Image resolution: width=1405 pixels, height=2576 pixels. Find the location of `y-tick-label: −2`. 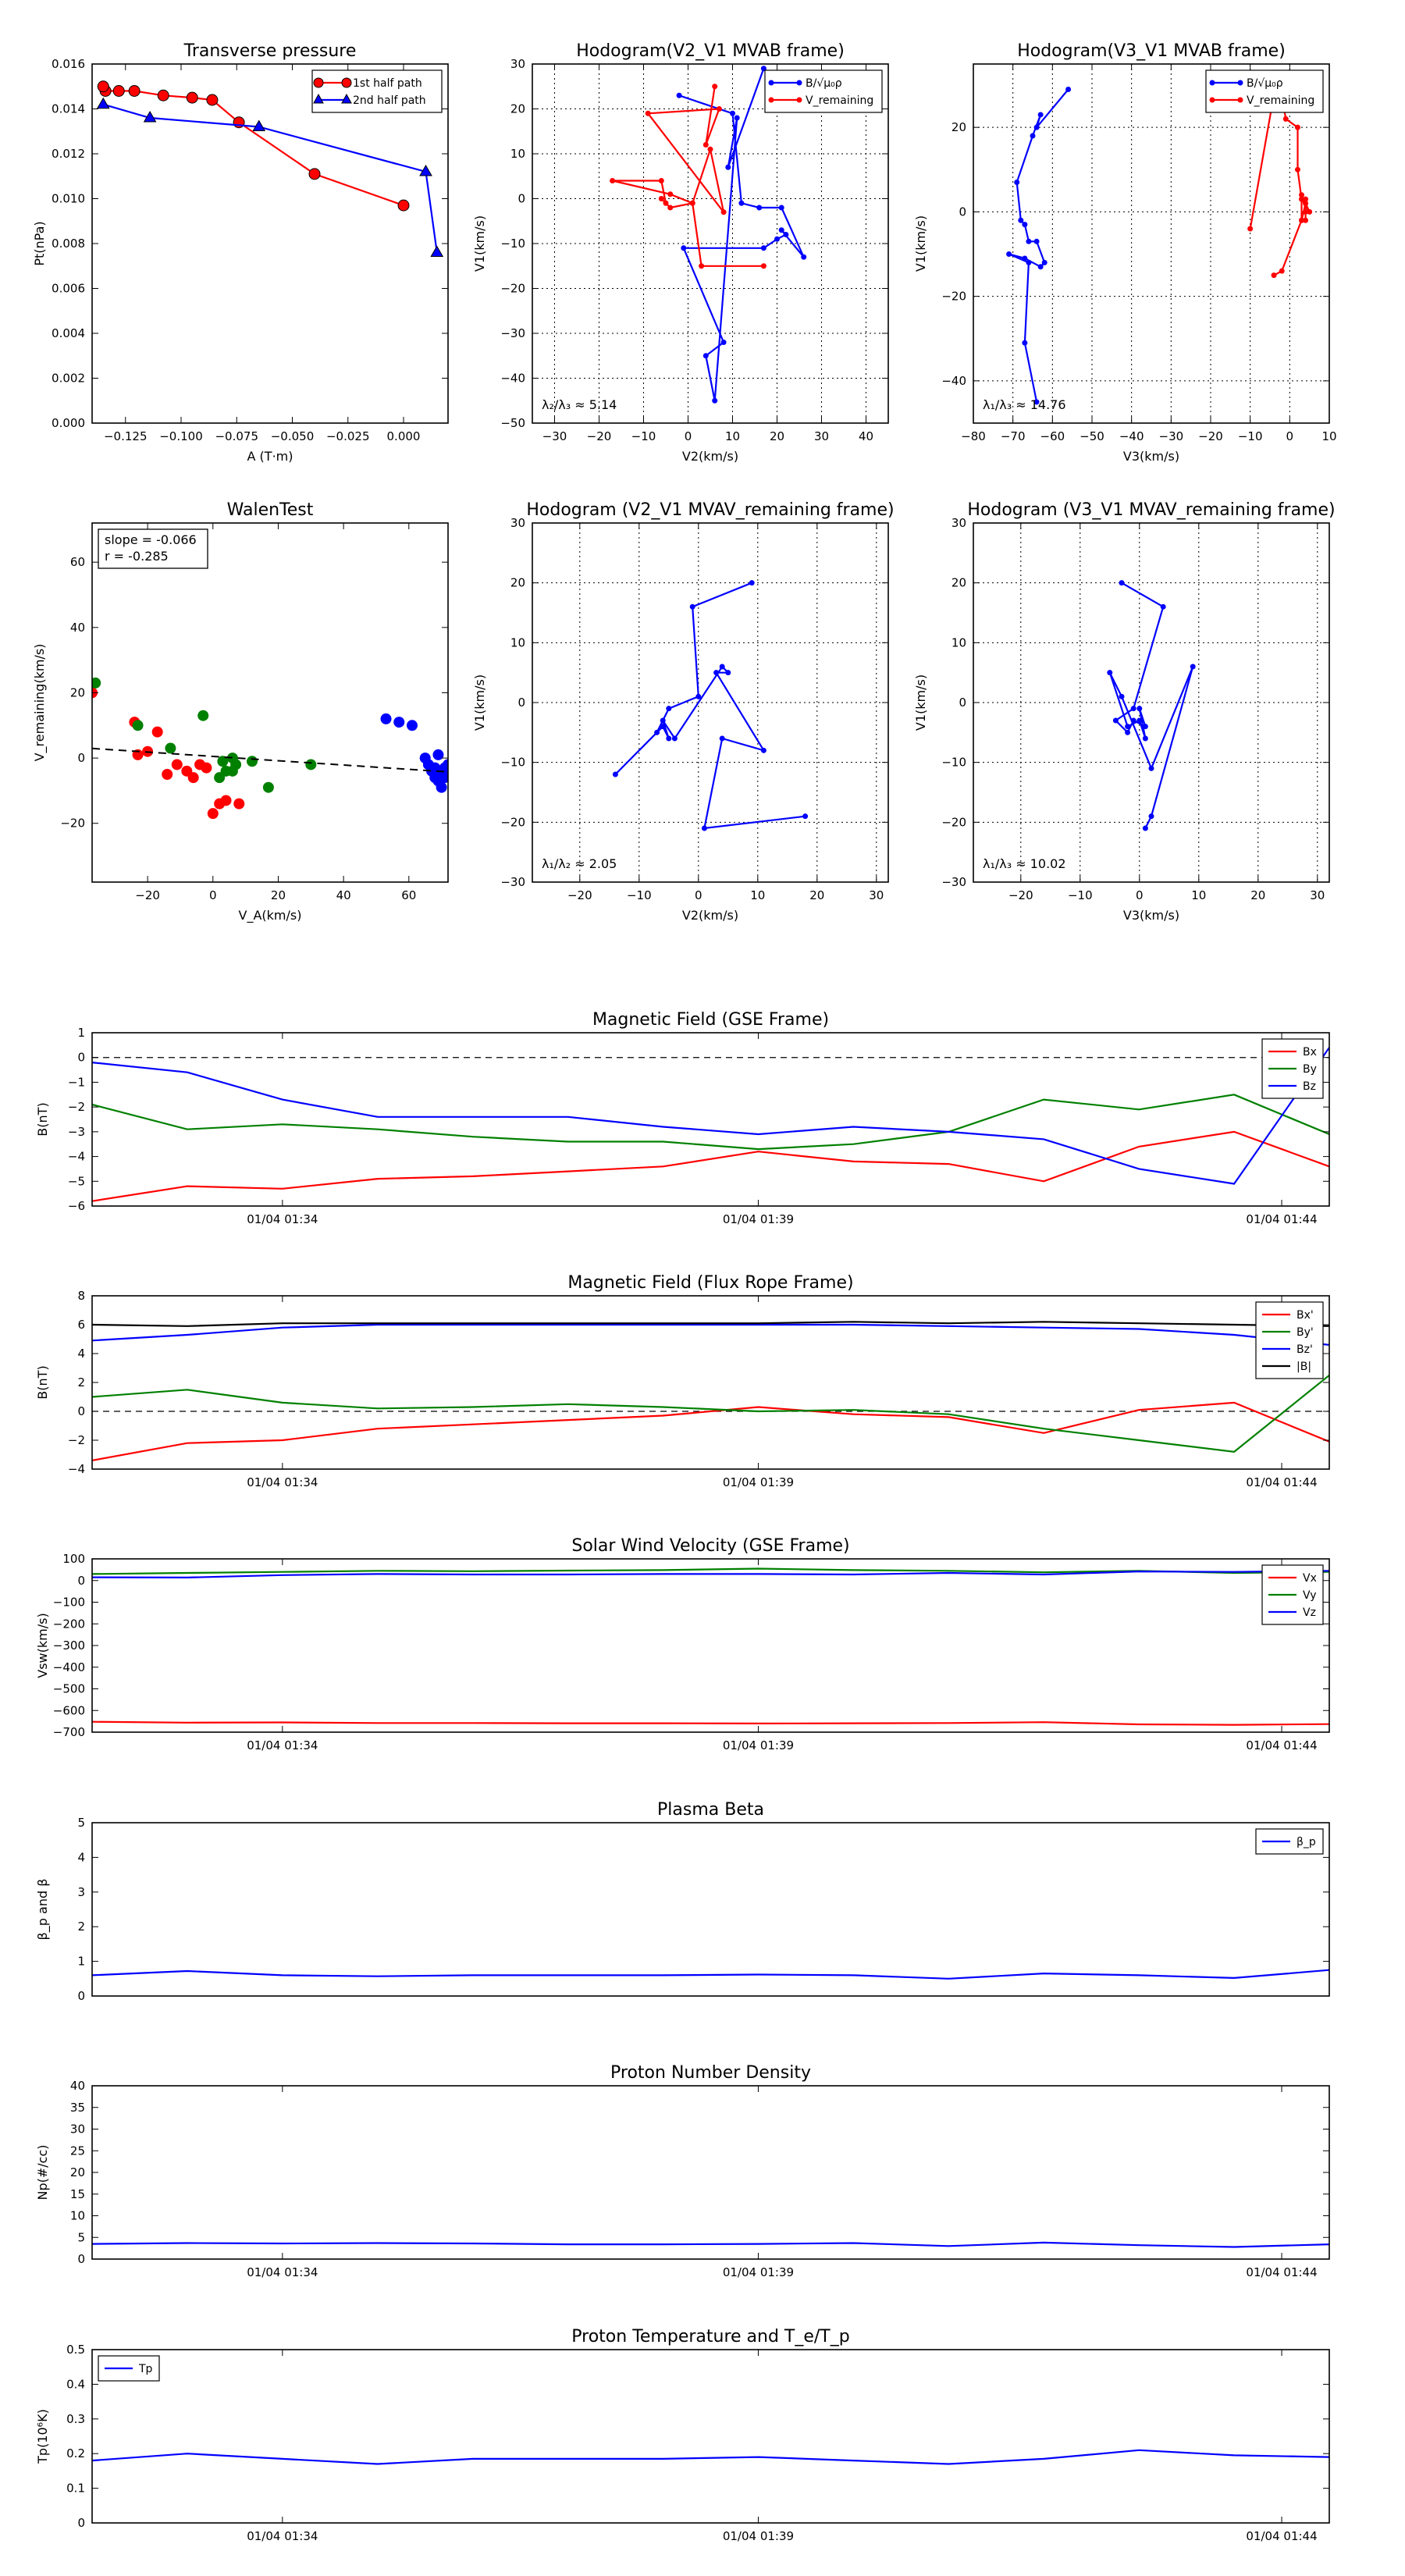

y-tick-label: −2 is located at coordinates (76, 1107).